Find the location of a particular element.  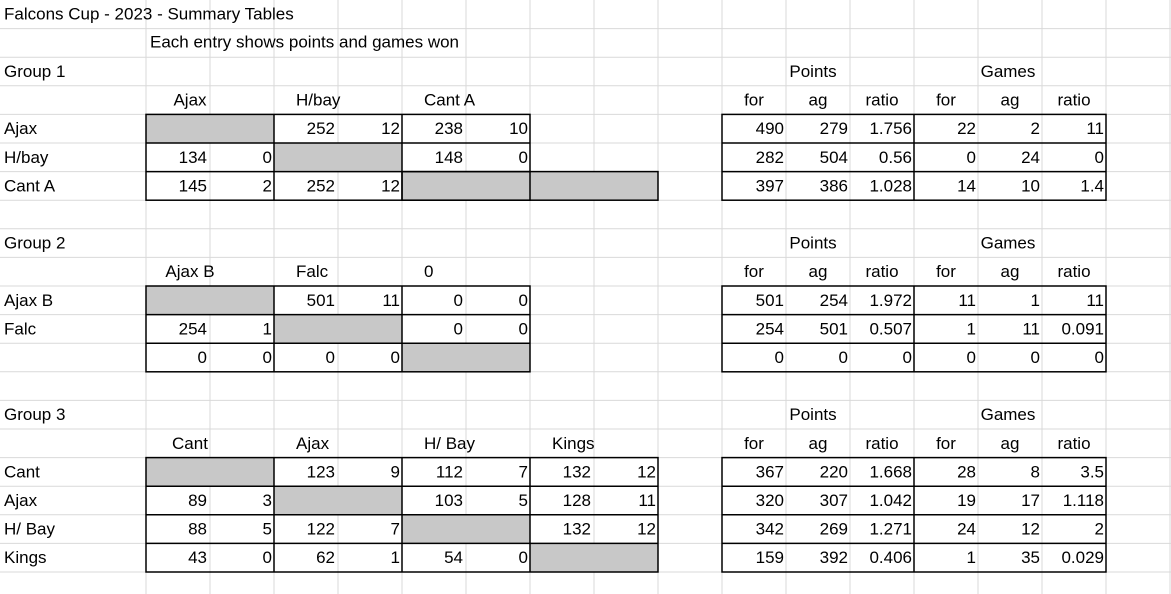

summary-value: 28 is located at coordinates (966, 471).